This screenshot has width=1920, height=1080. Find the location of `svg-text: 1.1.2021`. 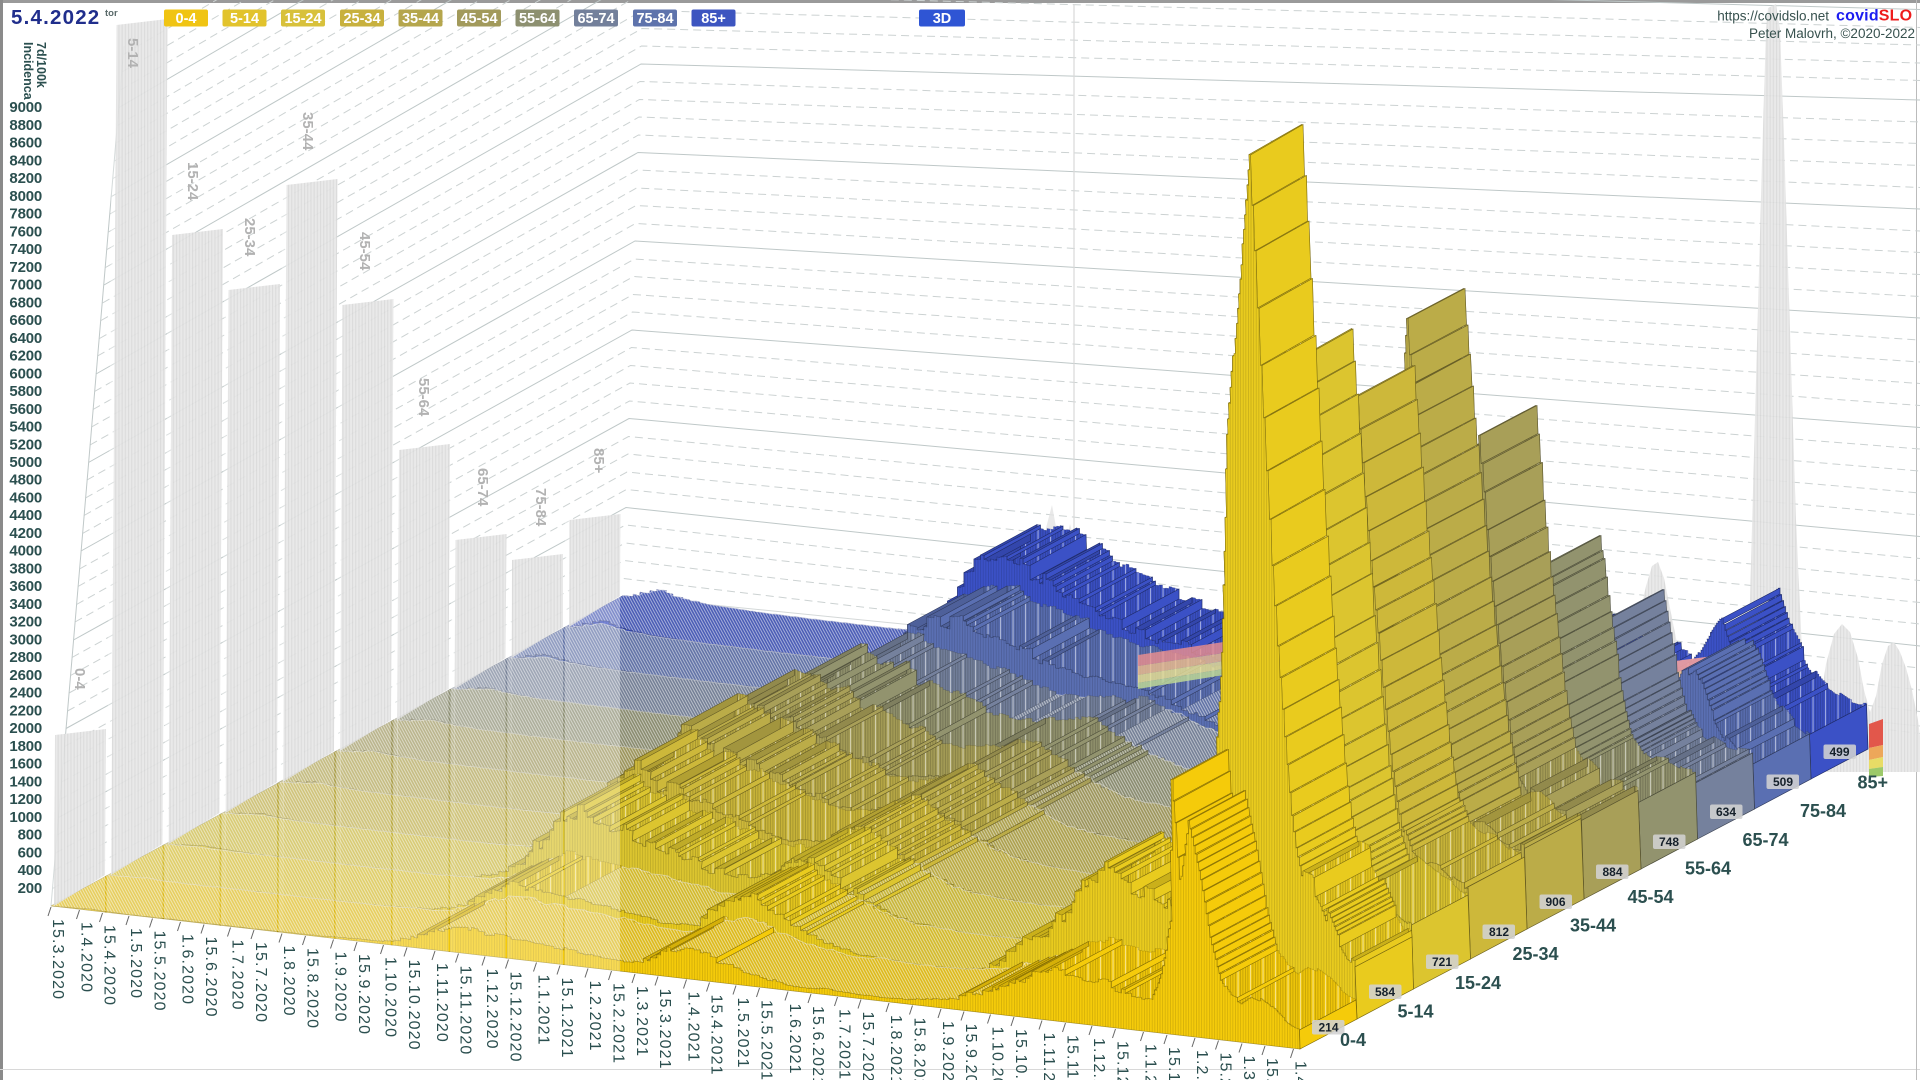

svg-text: 1.1.2021 is located at coordinates (543, 1010).